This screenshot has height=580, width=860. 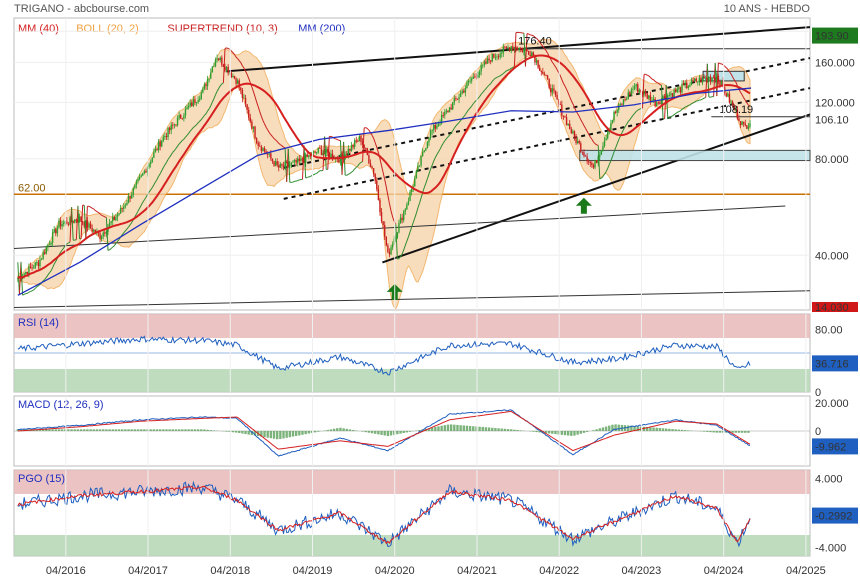 What do you see at coordinates (66, 571) in the screenshot?
I see `x-axis-tick: 04/2016` at bounding box center [66, 571].